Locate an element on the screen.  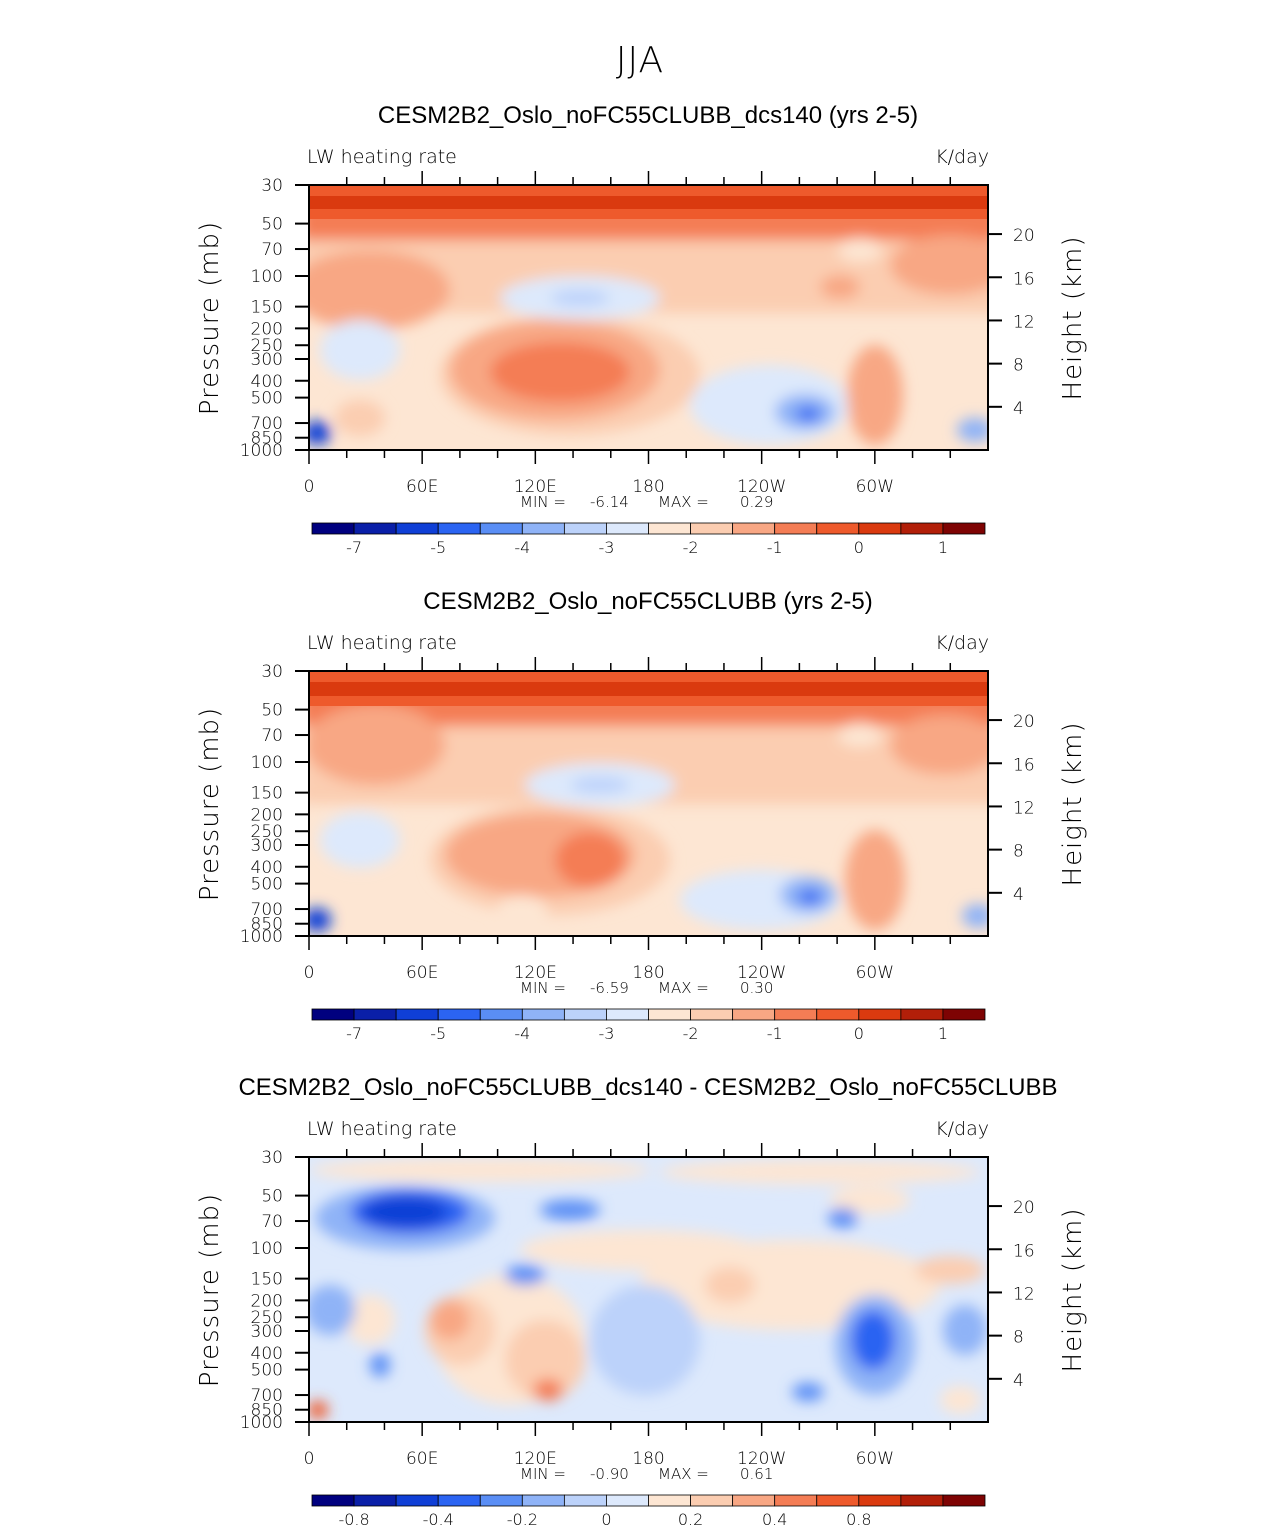
y2-tick-label: 8 is located at coordinates (1018, 366).